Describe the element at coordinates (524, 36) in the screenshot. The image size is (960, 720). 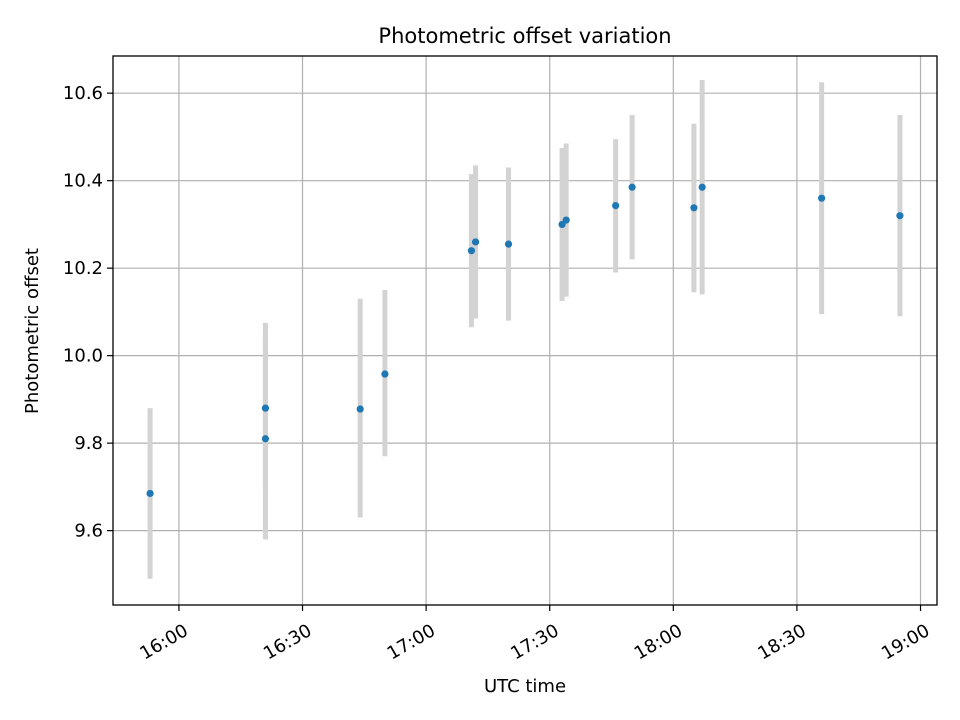
I see `chart-title: Photometric offset variation` at that location.